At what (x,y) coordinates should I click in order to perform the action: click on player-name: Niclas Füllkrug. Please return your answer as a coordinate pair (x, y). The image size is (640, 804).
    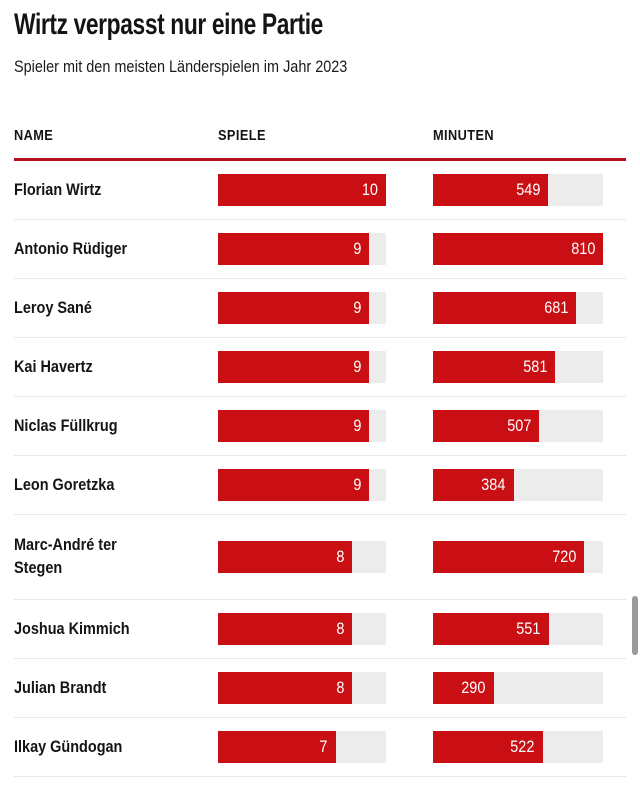
    Looking at the image, I should click on (66, 425).